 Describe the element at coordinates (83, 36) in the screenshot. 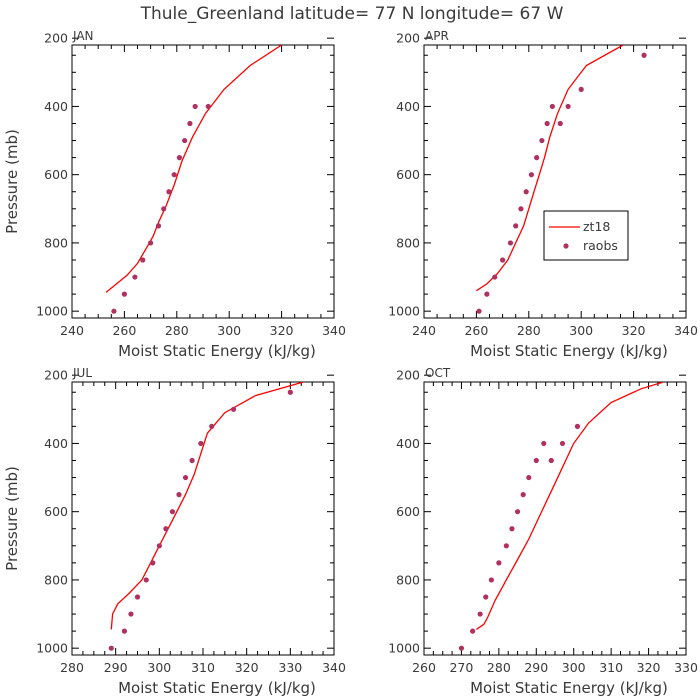

I see `panel-label: JAN` at that location.